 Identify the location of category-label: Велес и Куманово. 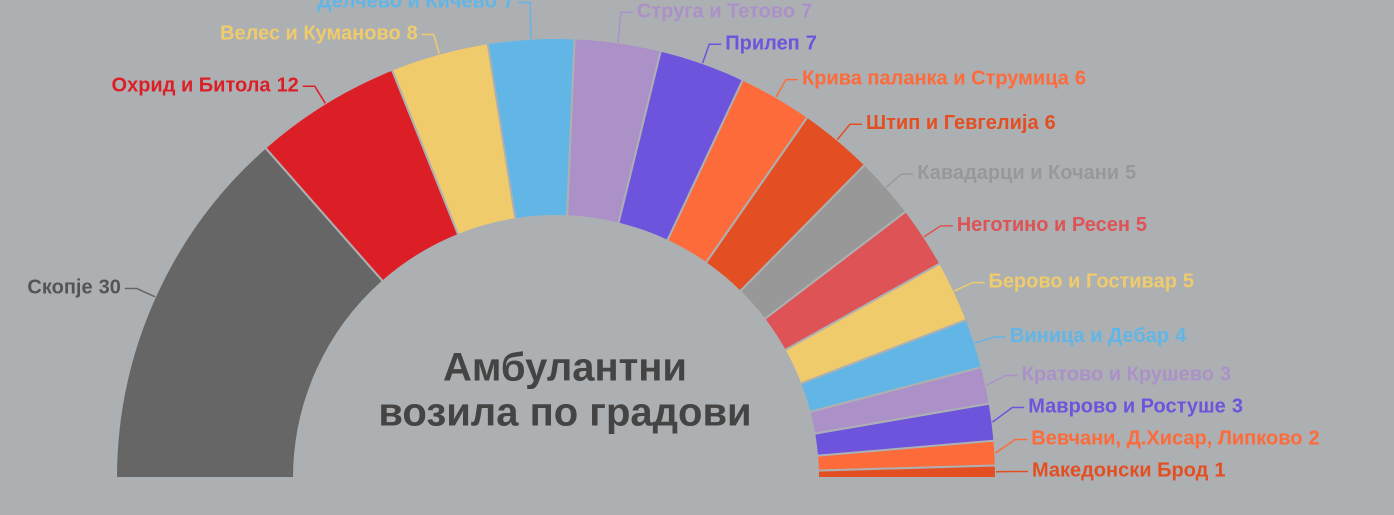
(310, 34).